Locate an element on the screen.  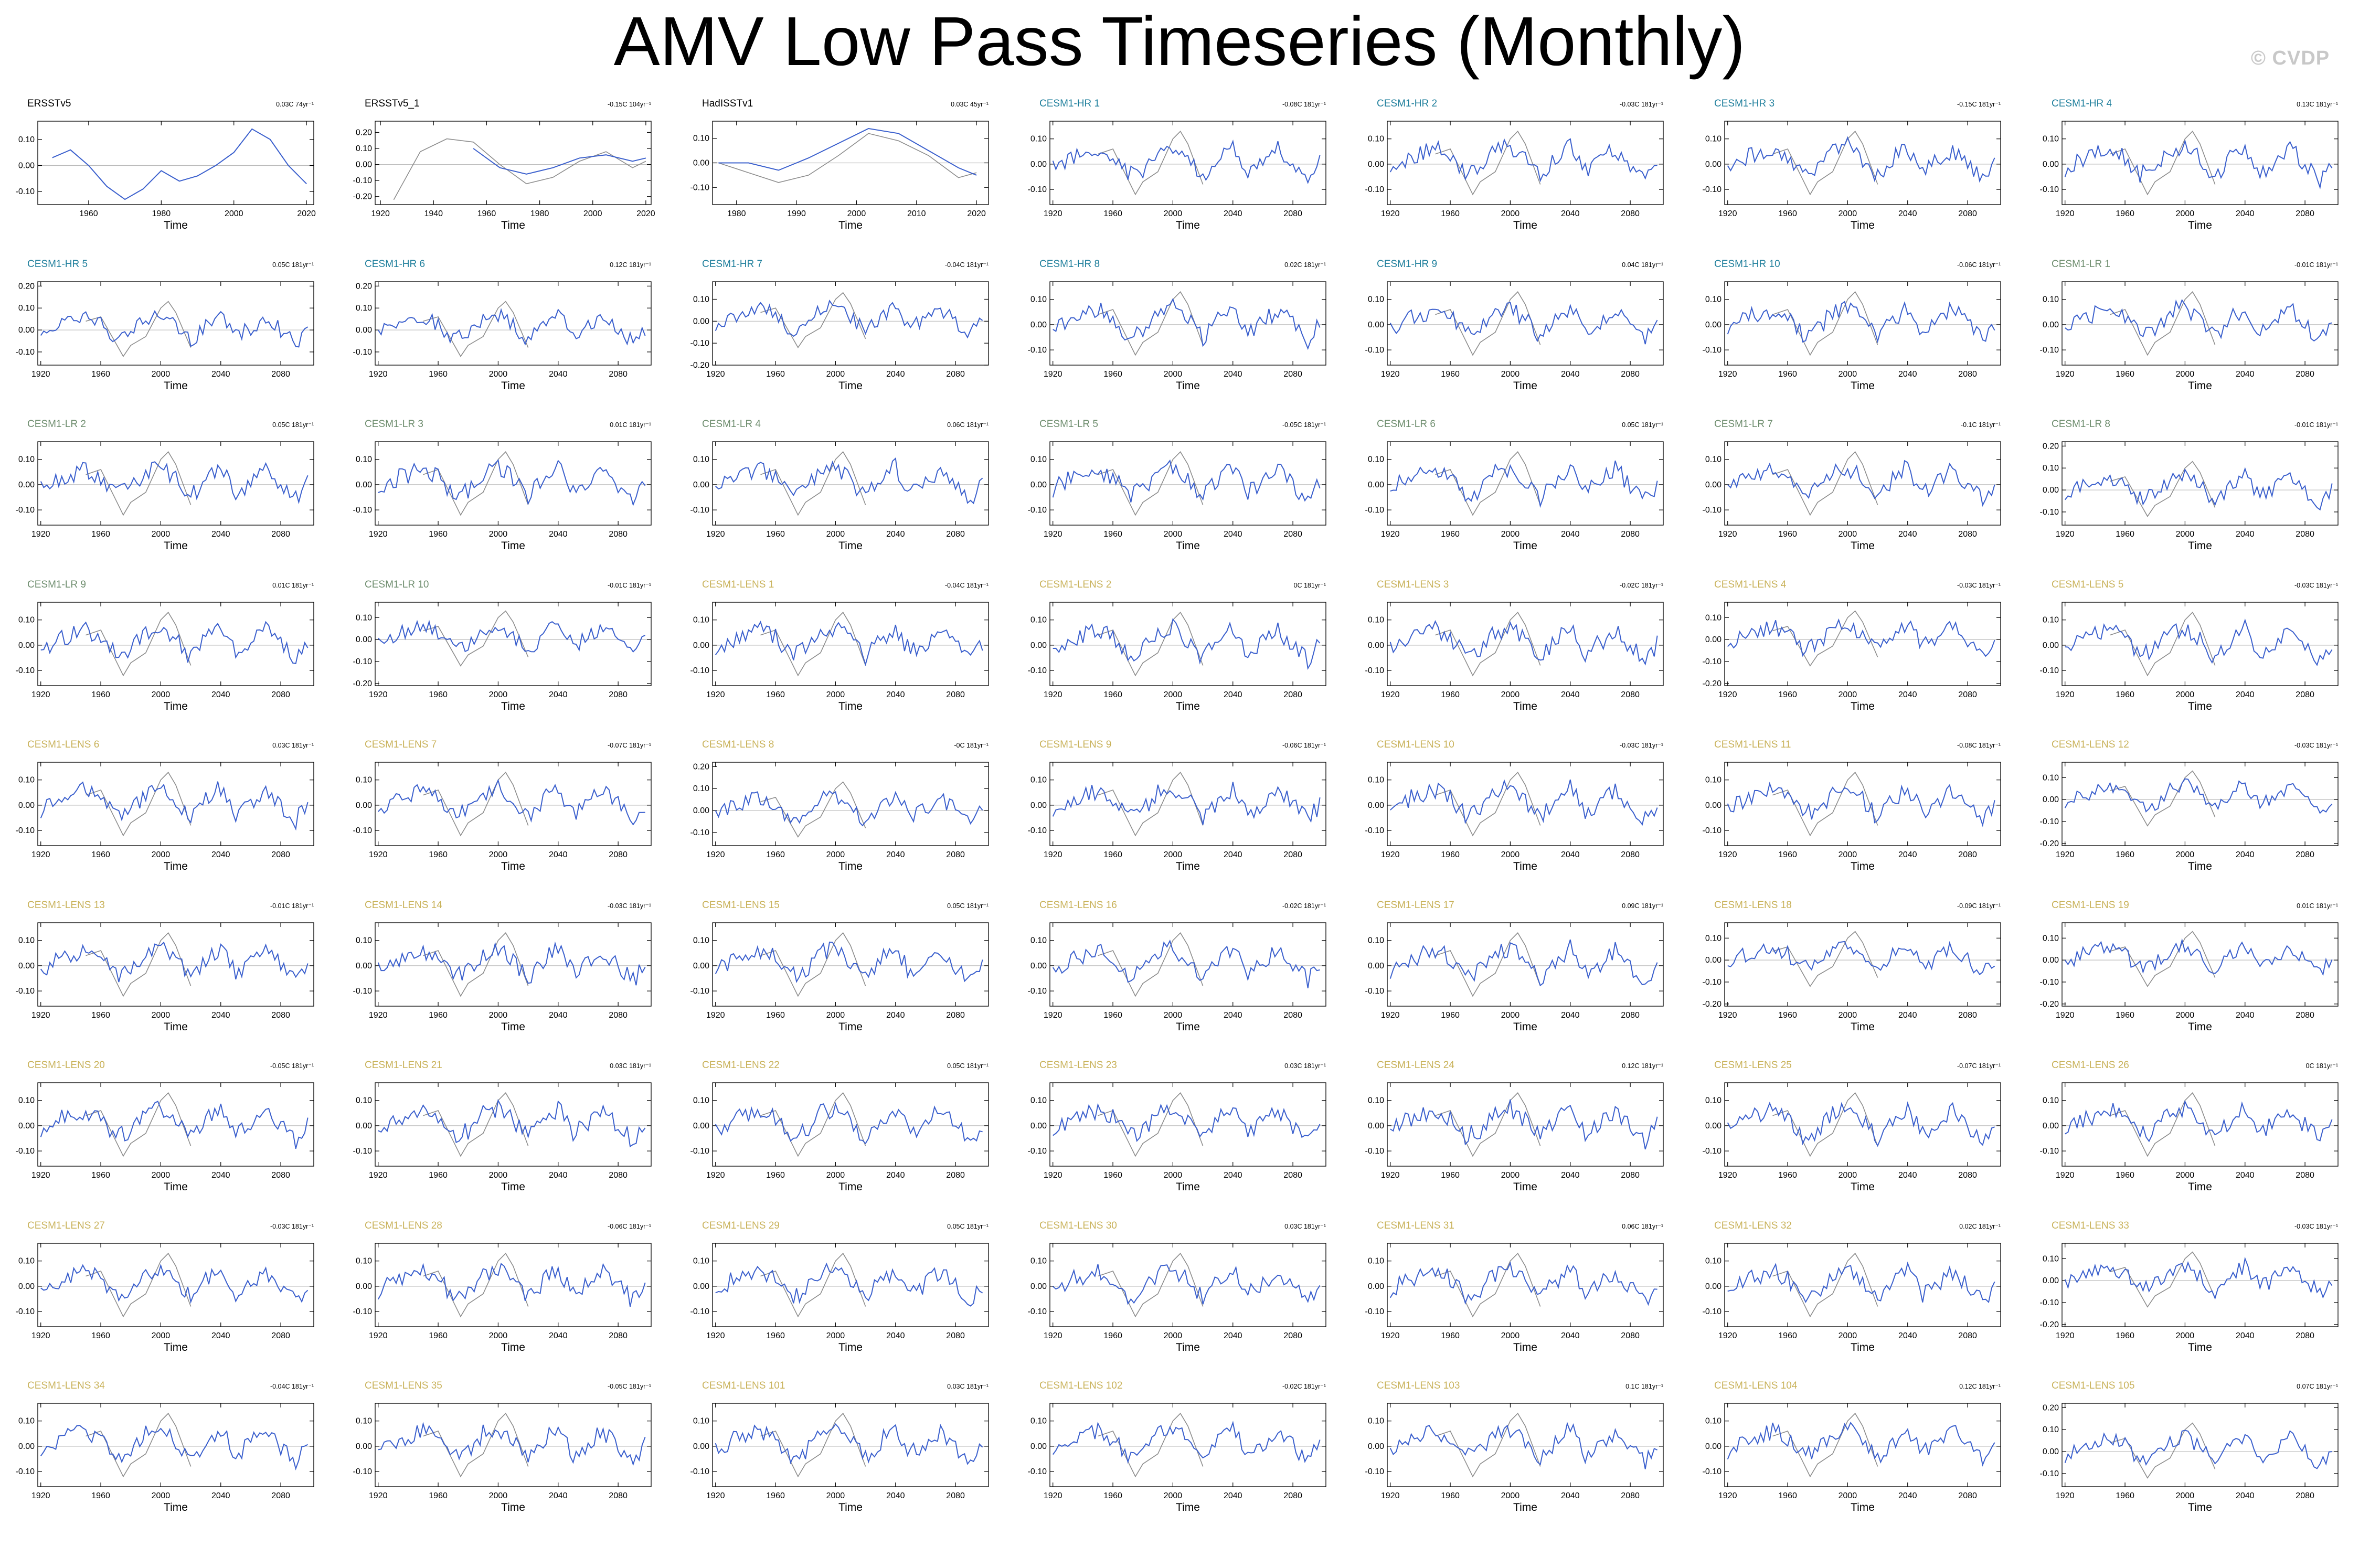
x-tick-label: 2010 is located at coordinates (916, 213).